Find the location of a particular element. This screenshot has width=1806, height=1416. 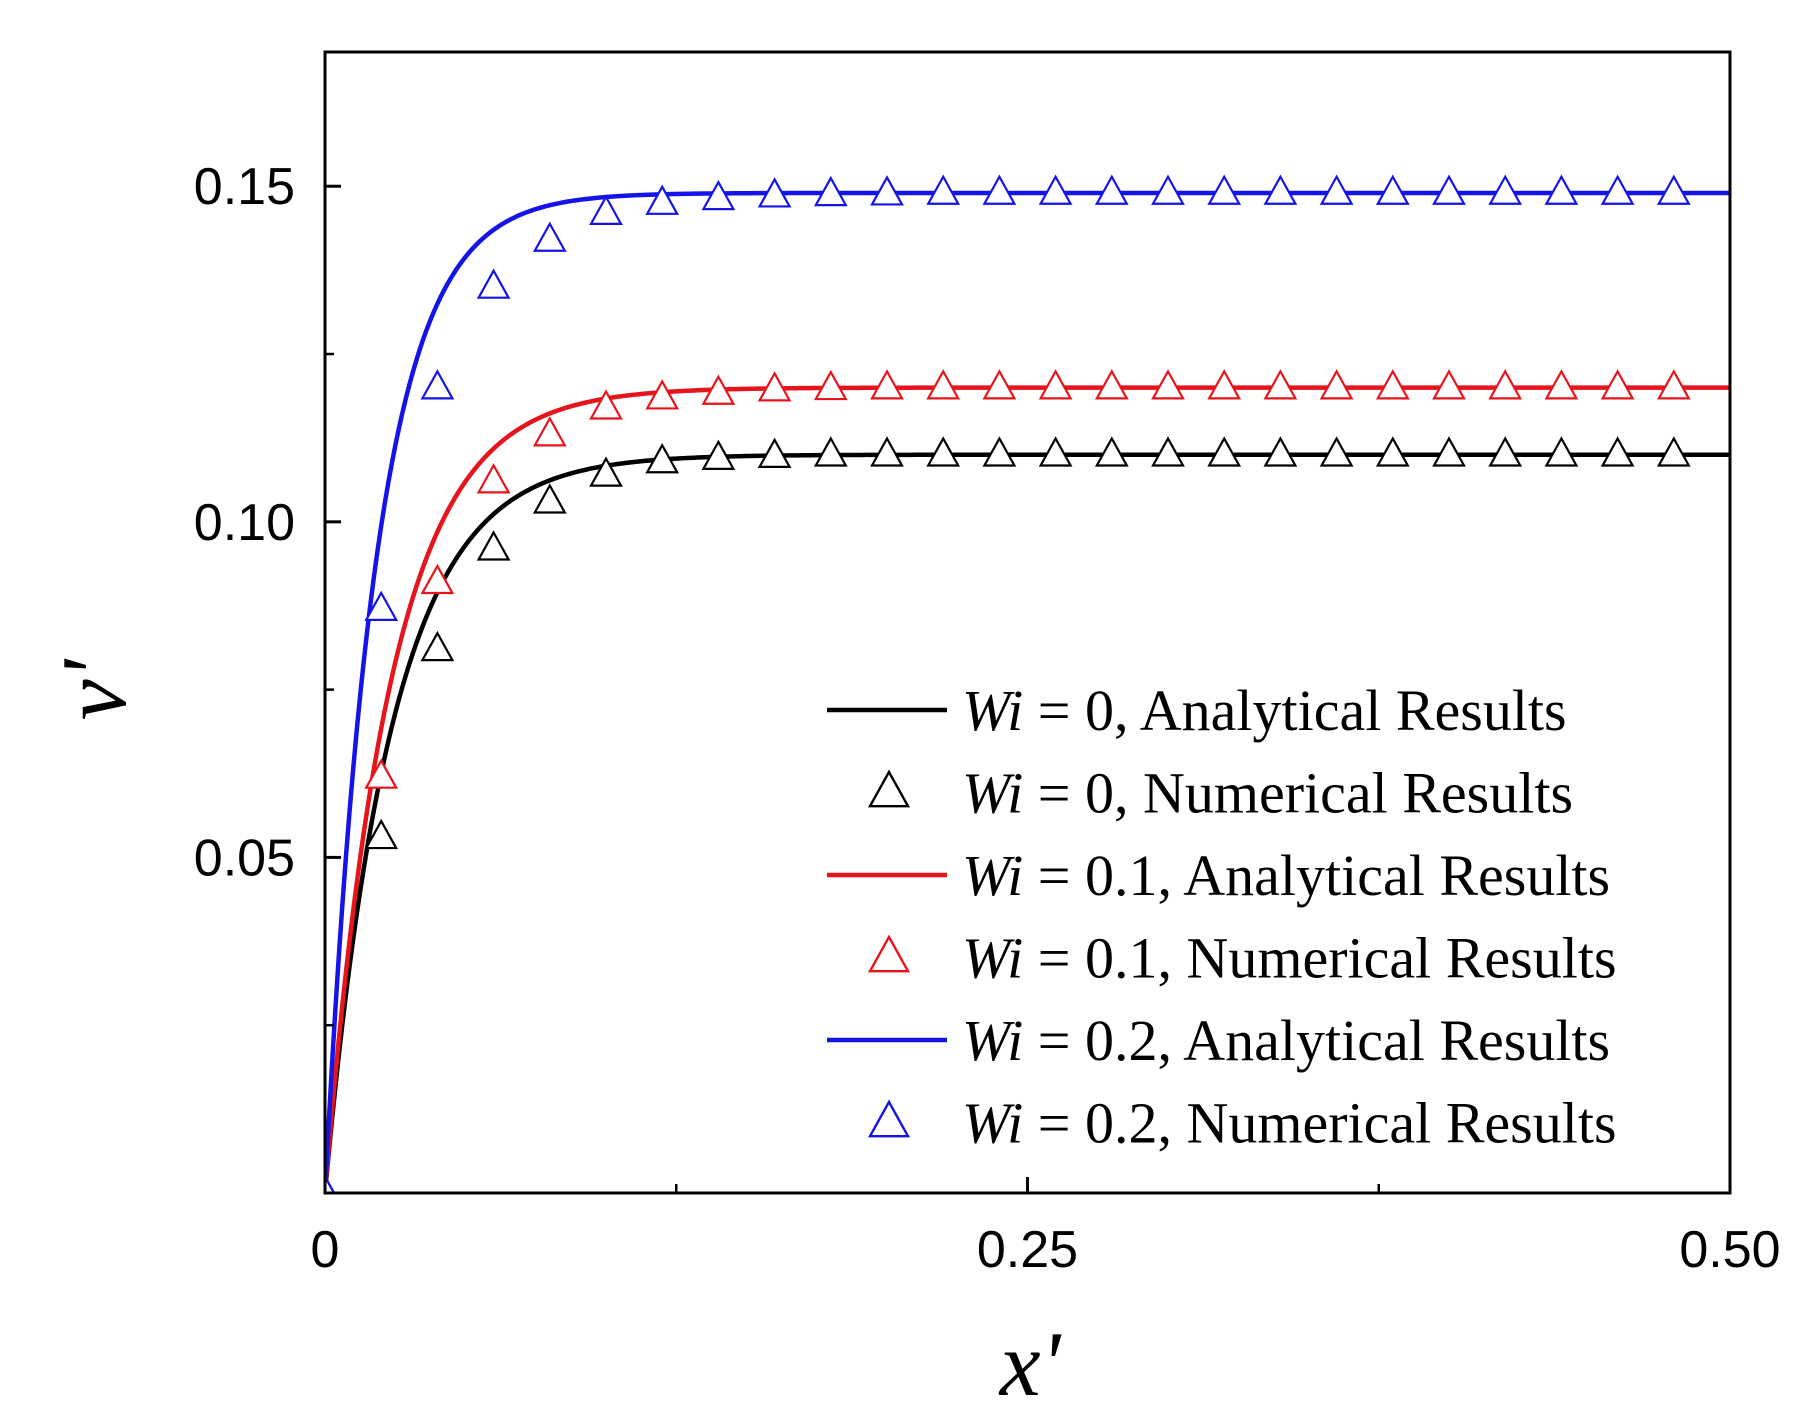

legend-label: Wi = 0.1, Numerical Results is located at coordinates (1289, 958).